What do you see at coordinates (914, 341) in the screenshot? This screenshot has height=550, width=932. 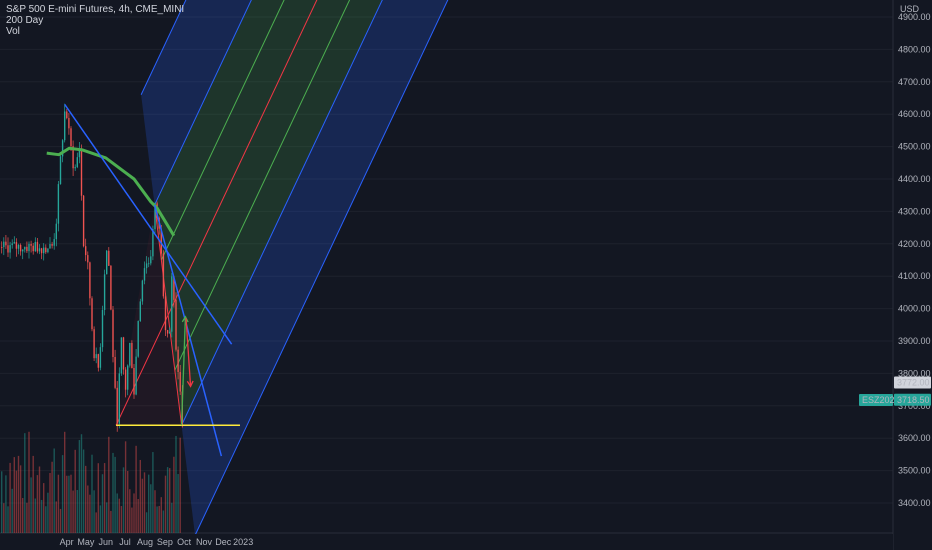 I see `price-tick-label: 3900.00` at bounding box center [914, 341].